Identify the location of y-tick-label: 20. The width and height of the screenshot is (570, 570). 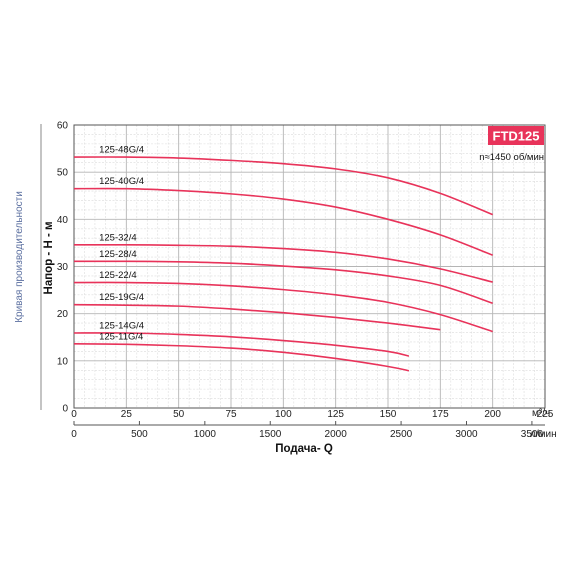
(63, 314).